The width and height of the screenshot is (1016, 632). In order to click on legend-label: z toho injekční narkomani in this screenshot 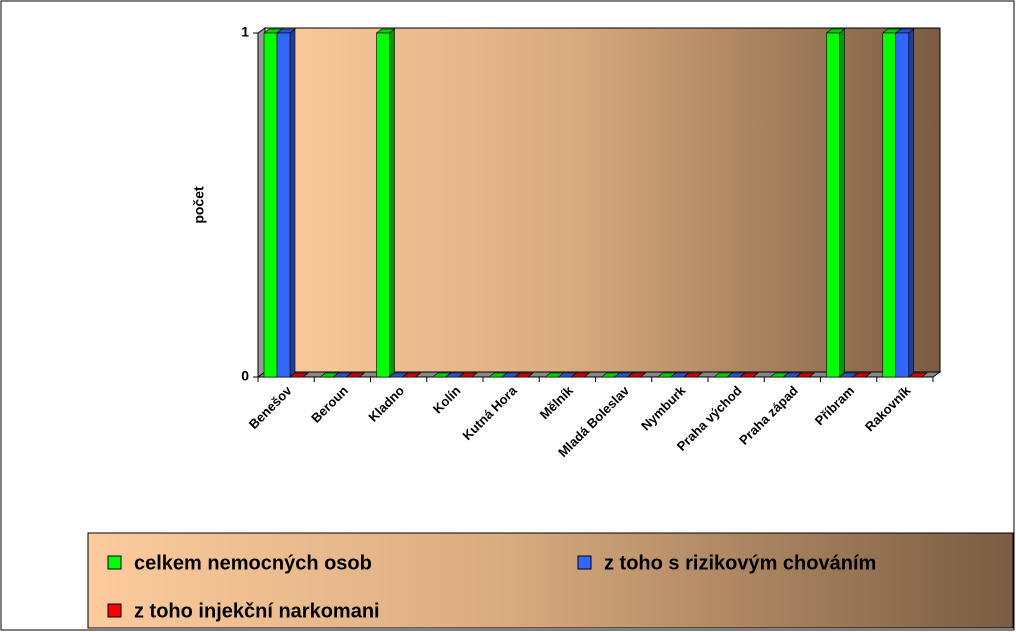, I will do `click(257, 611)`.